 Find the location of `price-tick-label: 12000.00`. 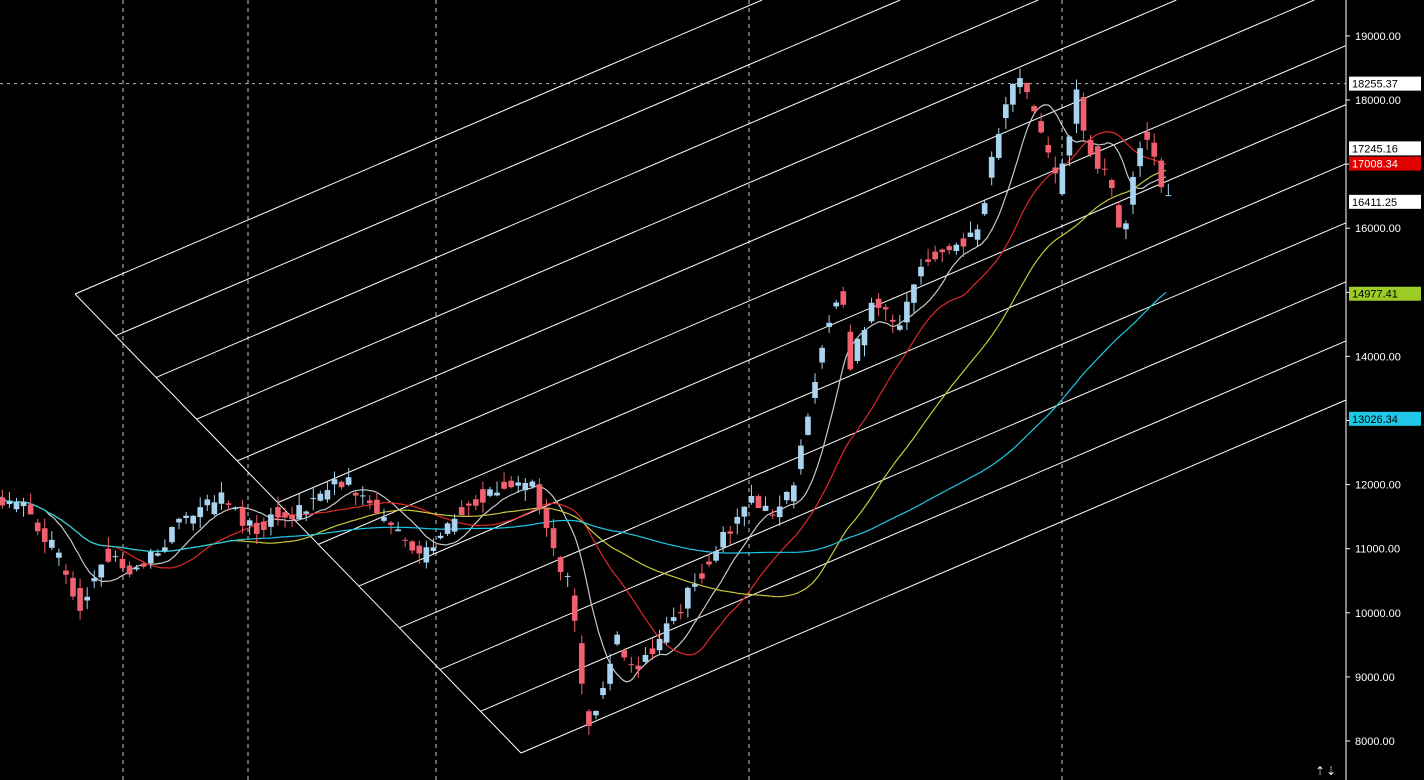

price-tick-label: 12000.00 is located at coordinates (1378, 486).